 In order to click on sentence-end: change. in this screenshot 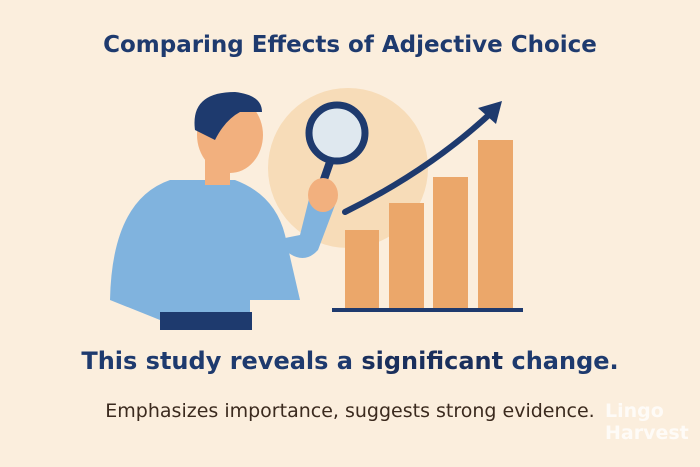, I will do `click(561, 361)`.